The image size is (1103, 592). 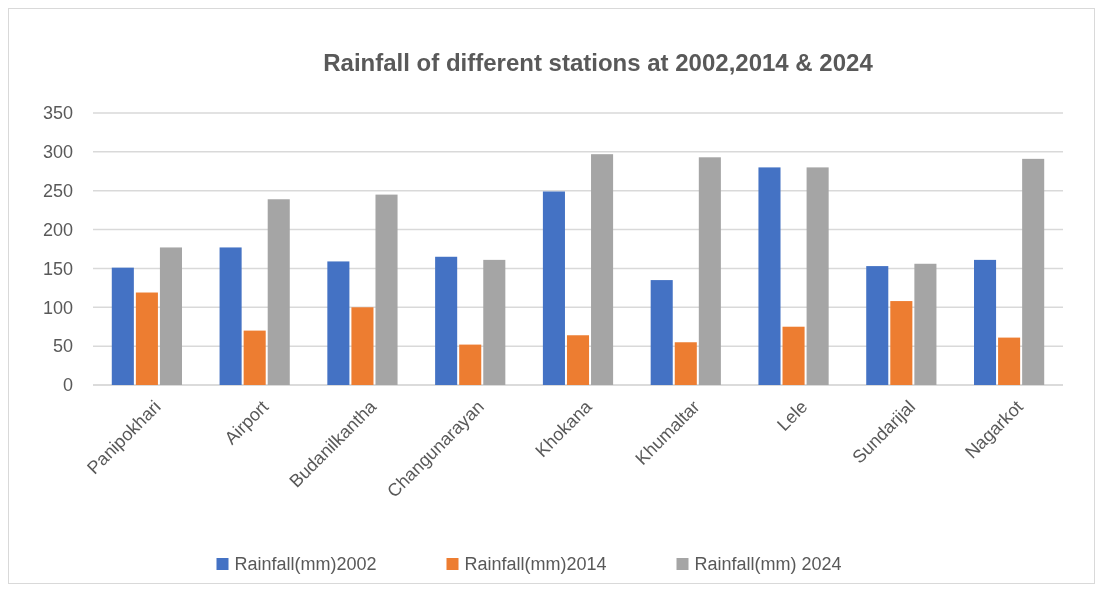 What do you see at coordinates (792, 415) in the screenshot?
I see `x-tick-label: Lele` at bounding box center [792, 415].